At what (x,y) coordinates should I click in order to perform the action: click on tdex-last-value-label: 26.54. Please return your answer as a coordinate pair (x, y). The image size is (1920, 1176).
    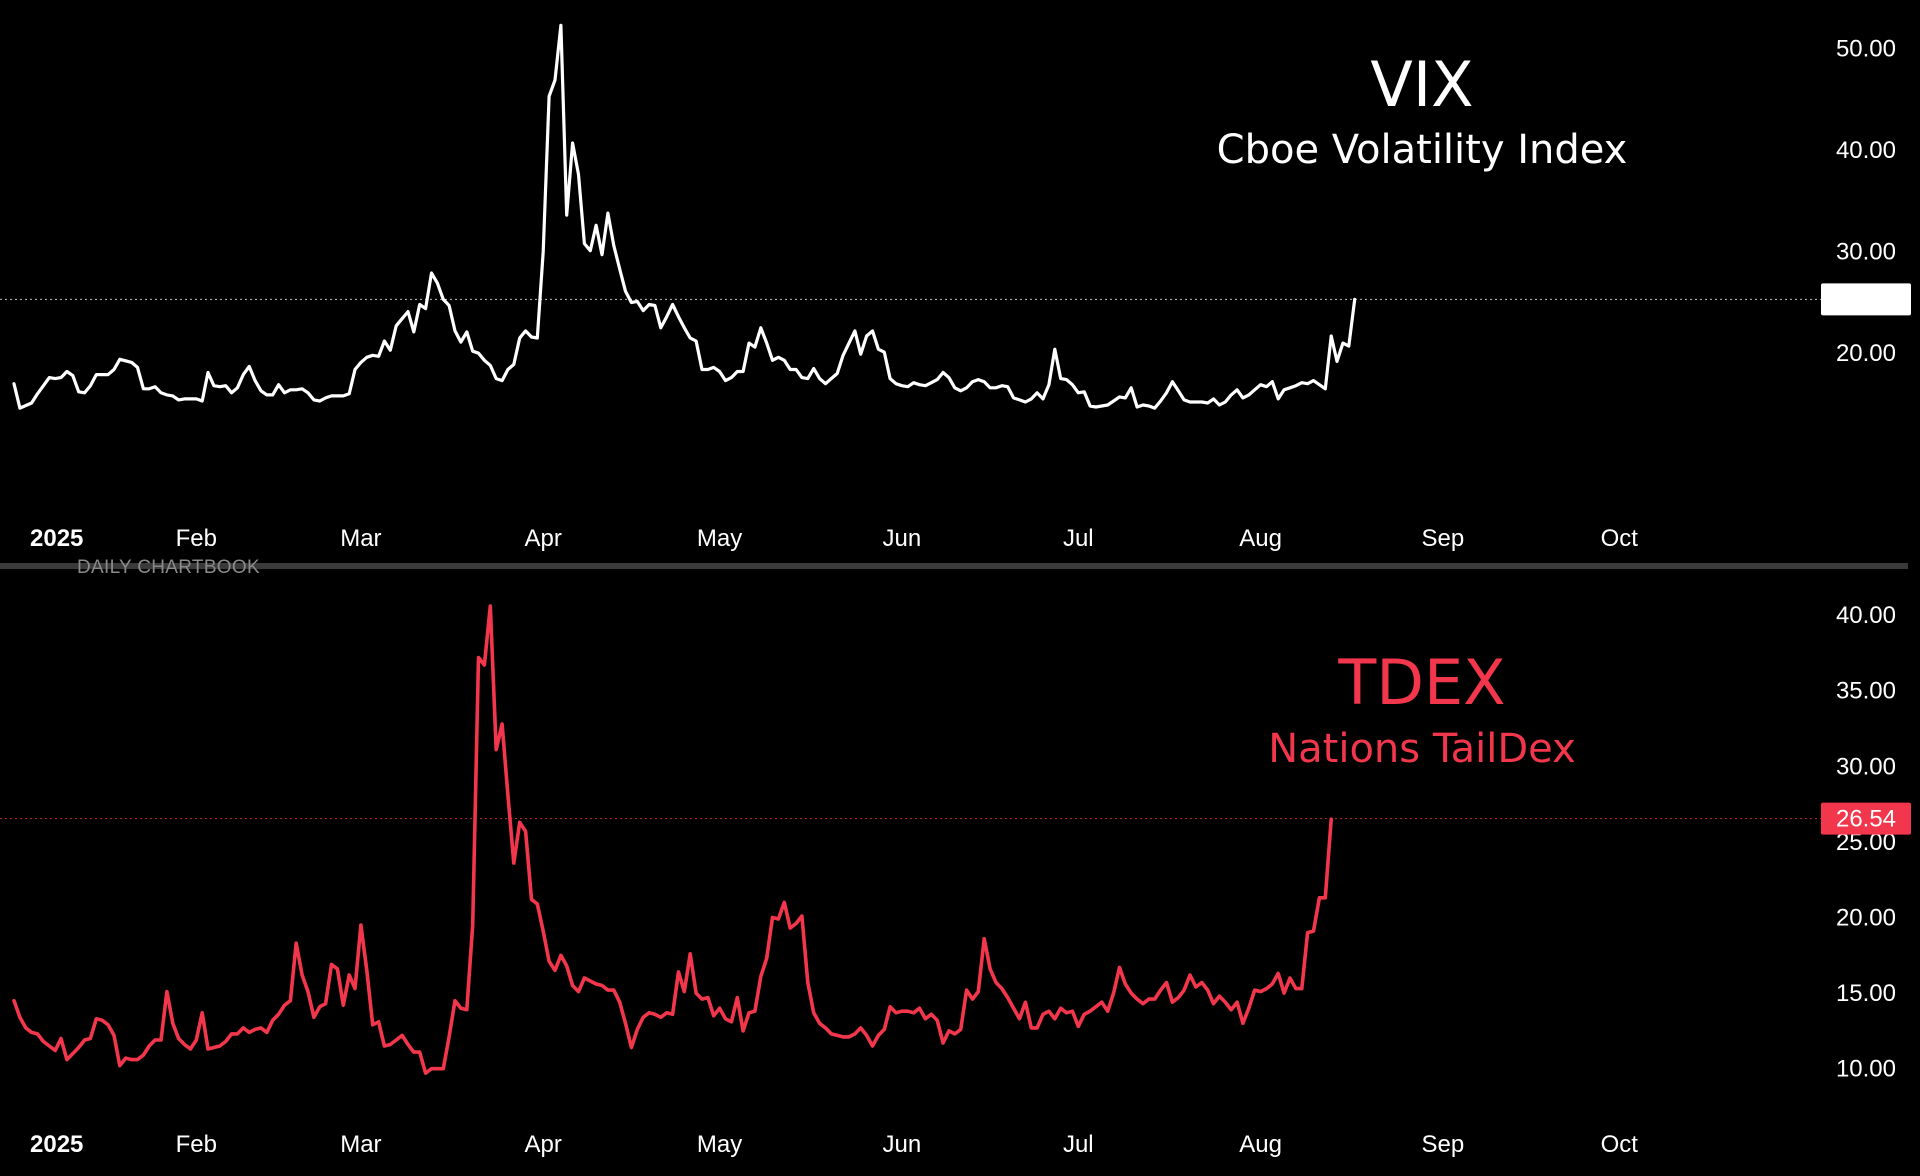
    Looking at the image, I should click on (1866, 819).